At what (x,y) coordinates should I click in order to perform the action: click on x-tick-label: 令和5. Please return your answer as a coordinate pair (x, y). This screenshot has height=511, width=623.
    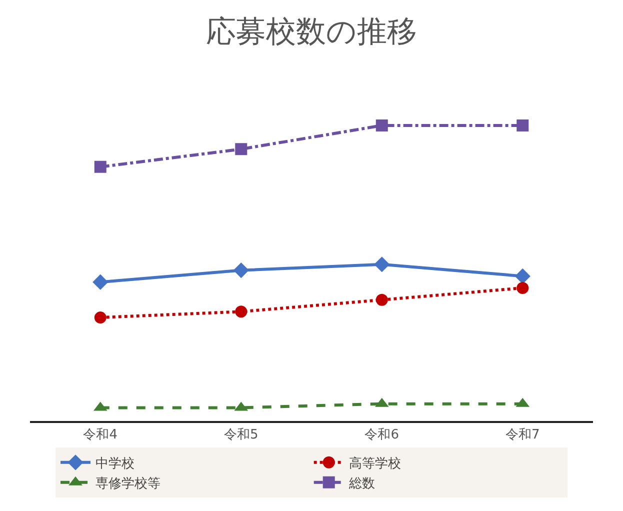
    Looking at the image, I should click on (241, 435).